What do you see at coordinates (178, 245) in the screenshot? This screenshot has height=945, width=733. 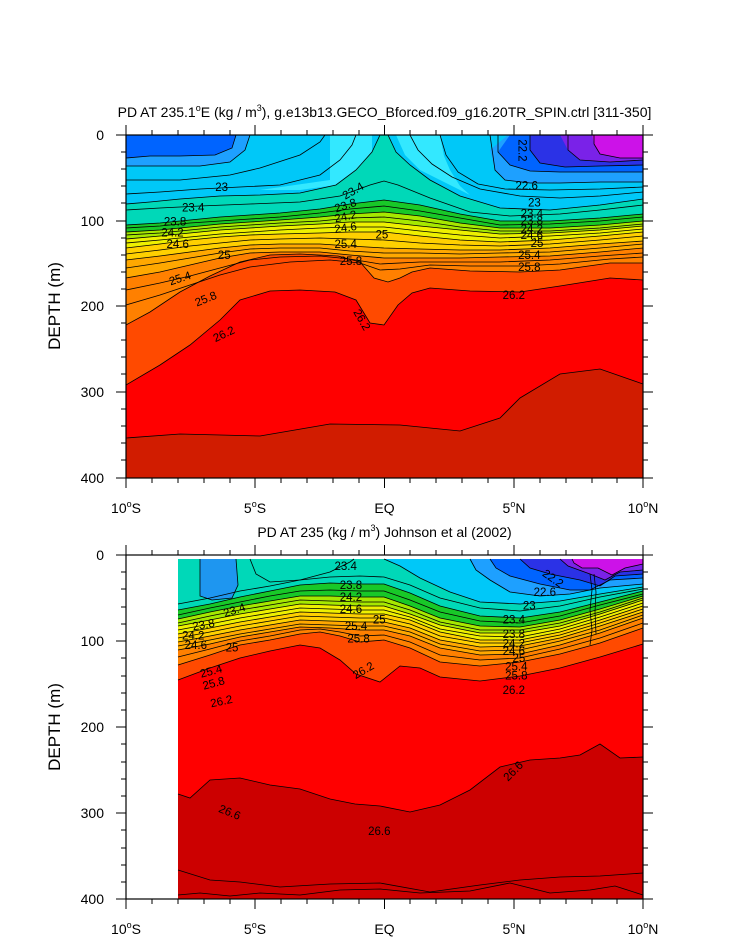 I see `contour-label: 24.6` at bounding box center [178, 245].